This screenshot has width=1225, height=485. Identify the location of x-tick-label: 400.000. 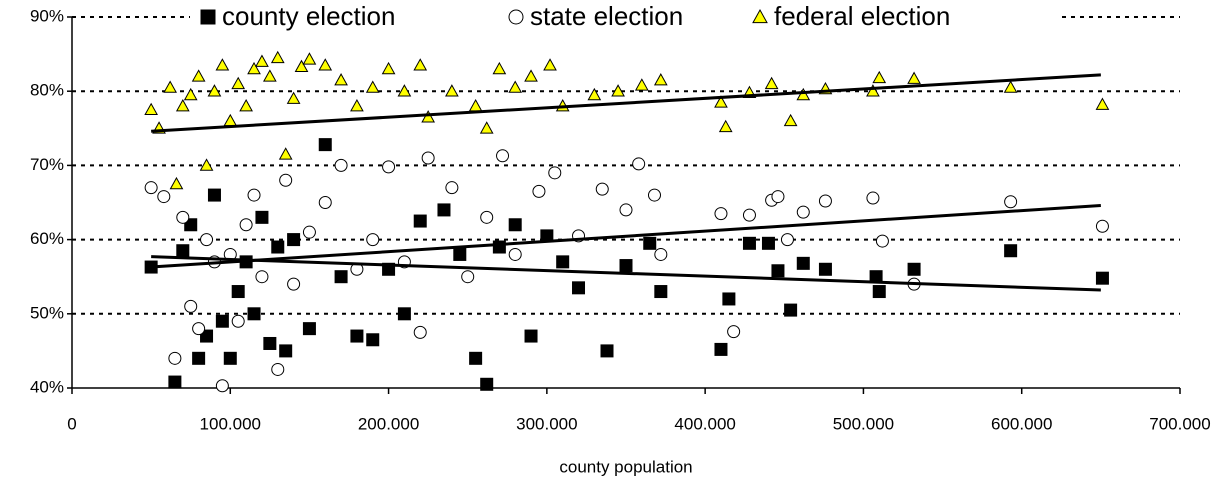
(704, 423).